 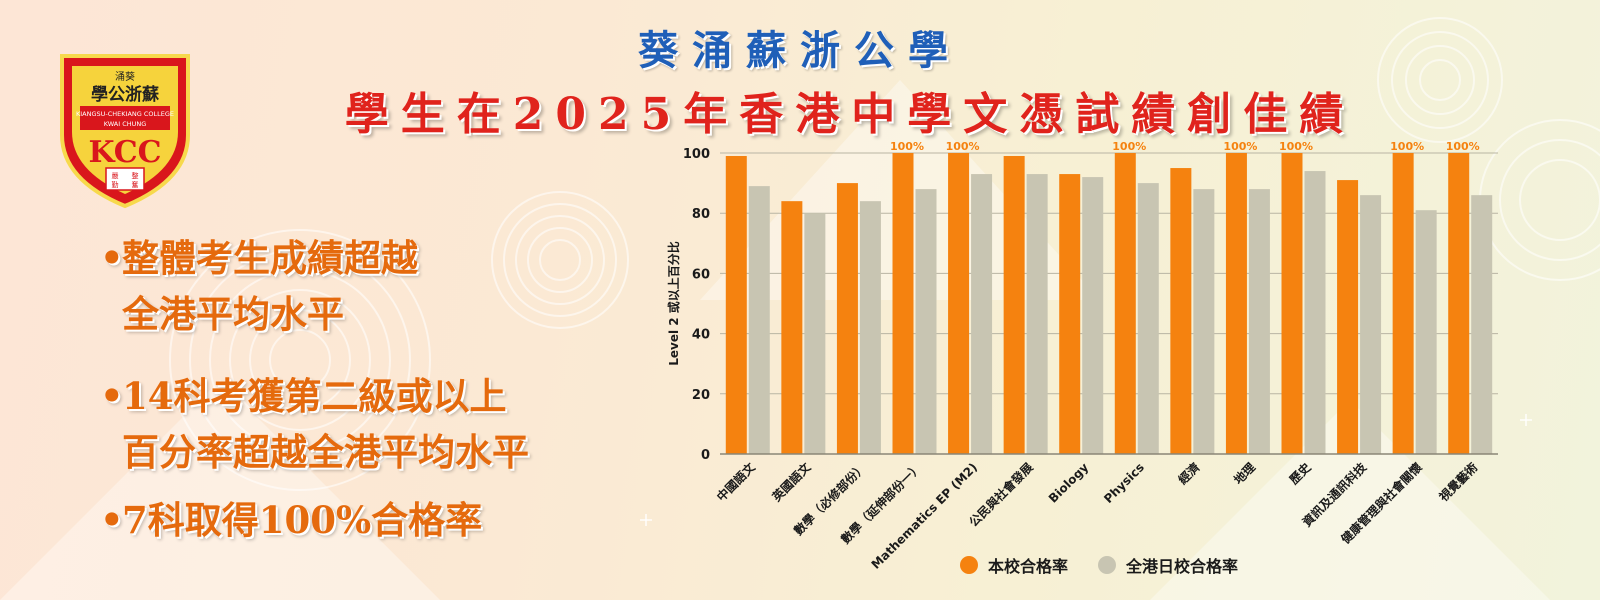 I want to click on highlight-3-line1: 7科取得100%合格率, so click(x=302, y=520).